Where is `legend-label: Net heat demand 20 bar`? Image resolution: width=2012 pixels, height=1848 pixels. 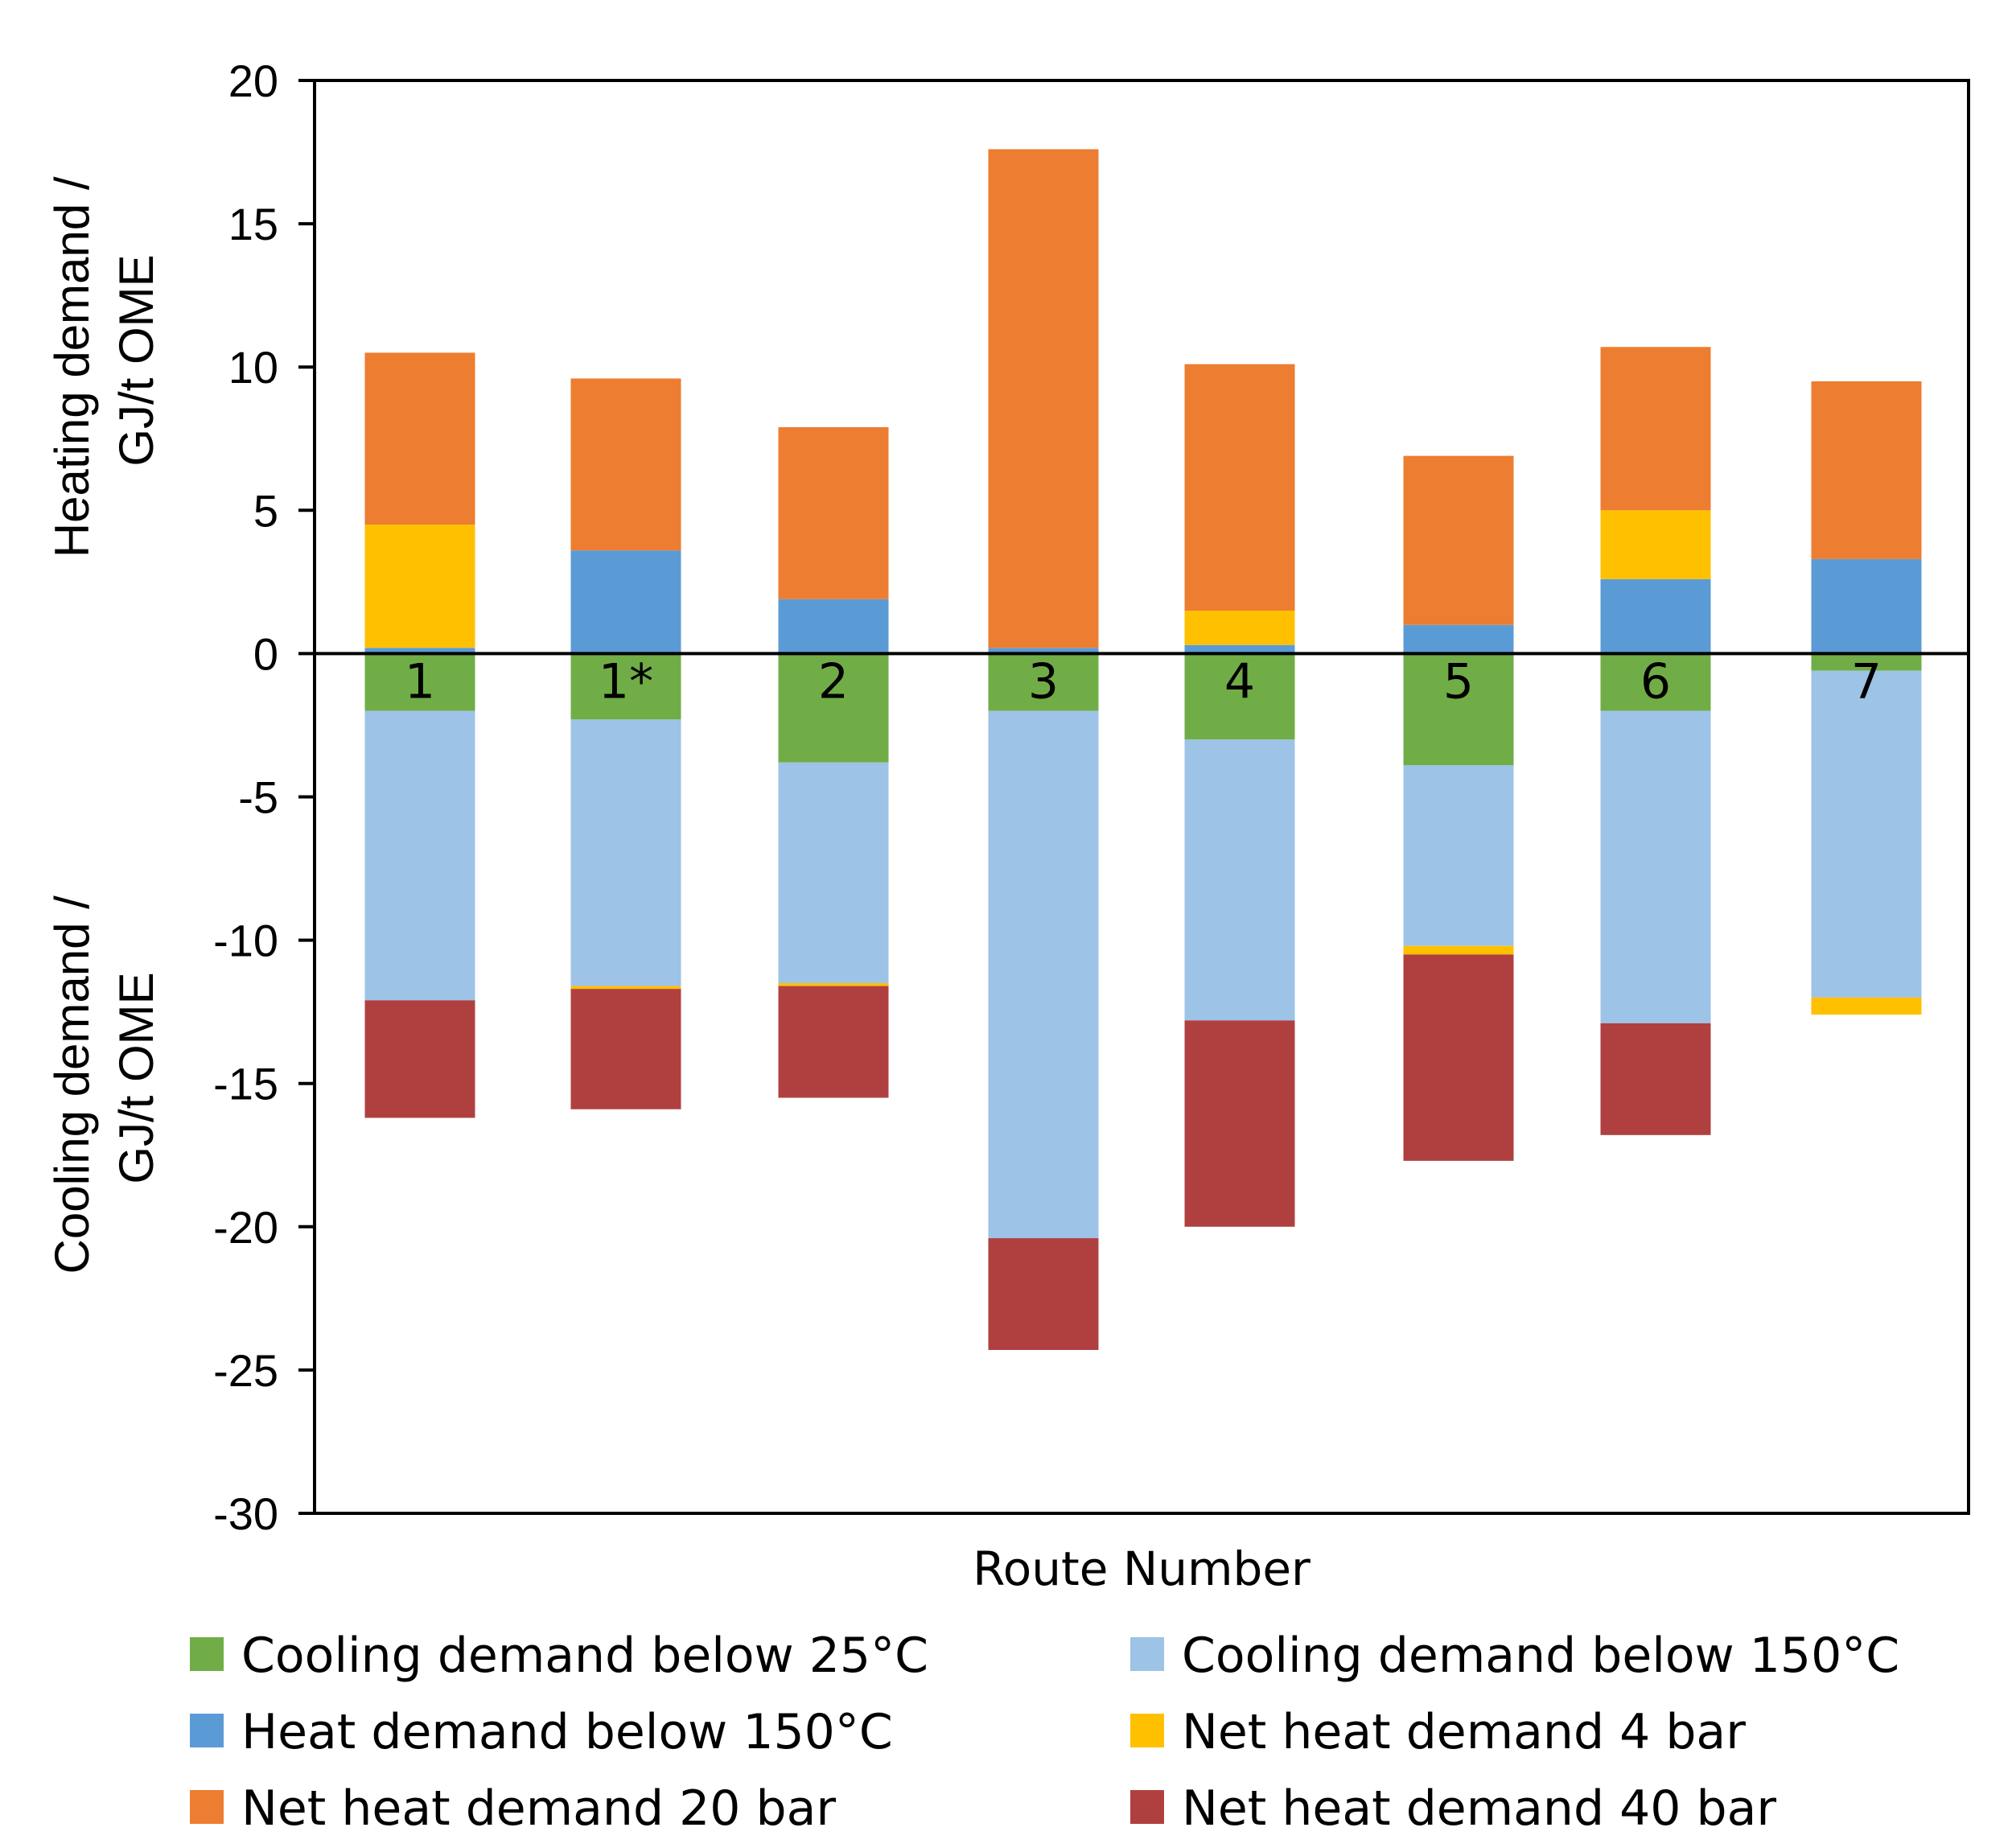
legend-label: Net heat demand 20 bar is located at coordinates (539, 1808).